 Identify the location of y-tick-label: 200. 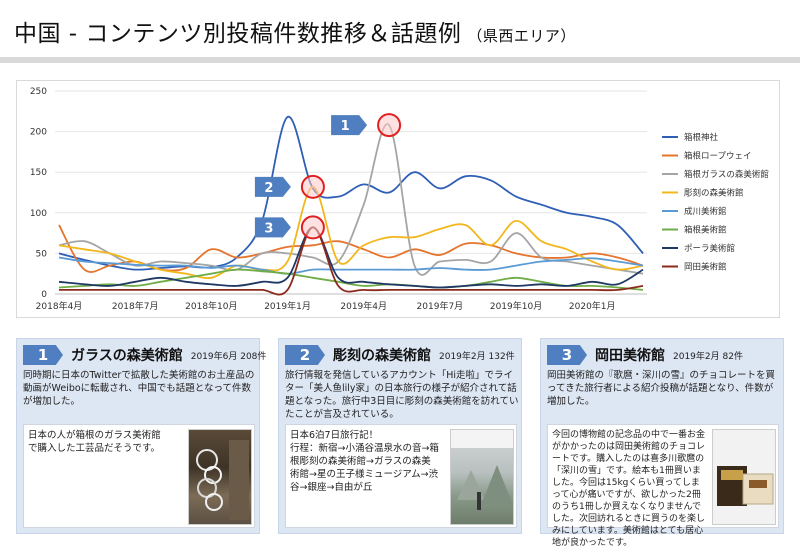
(38, 133).